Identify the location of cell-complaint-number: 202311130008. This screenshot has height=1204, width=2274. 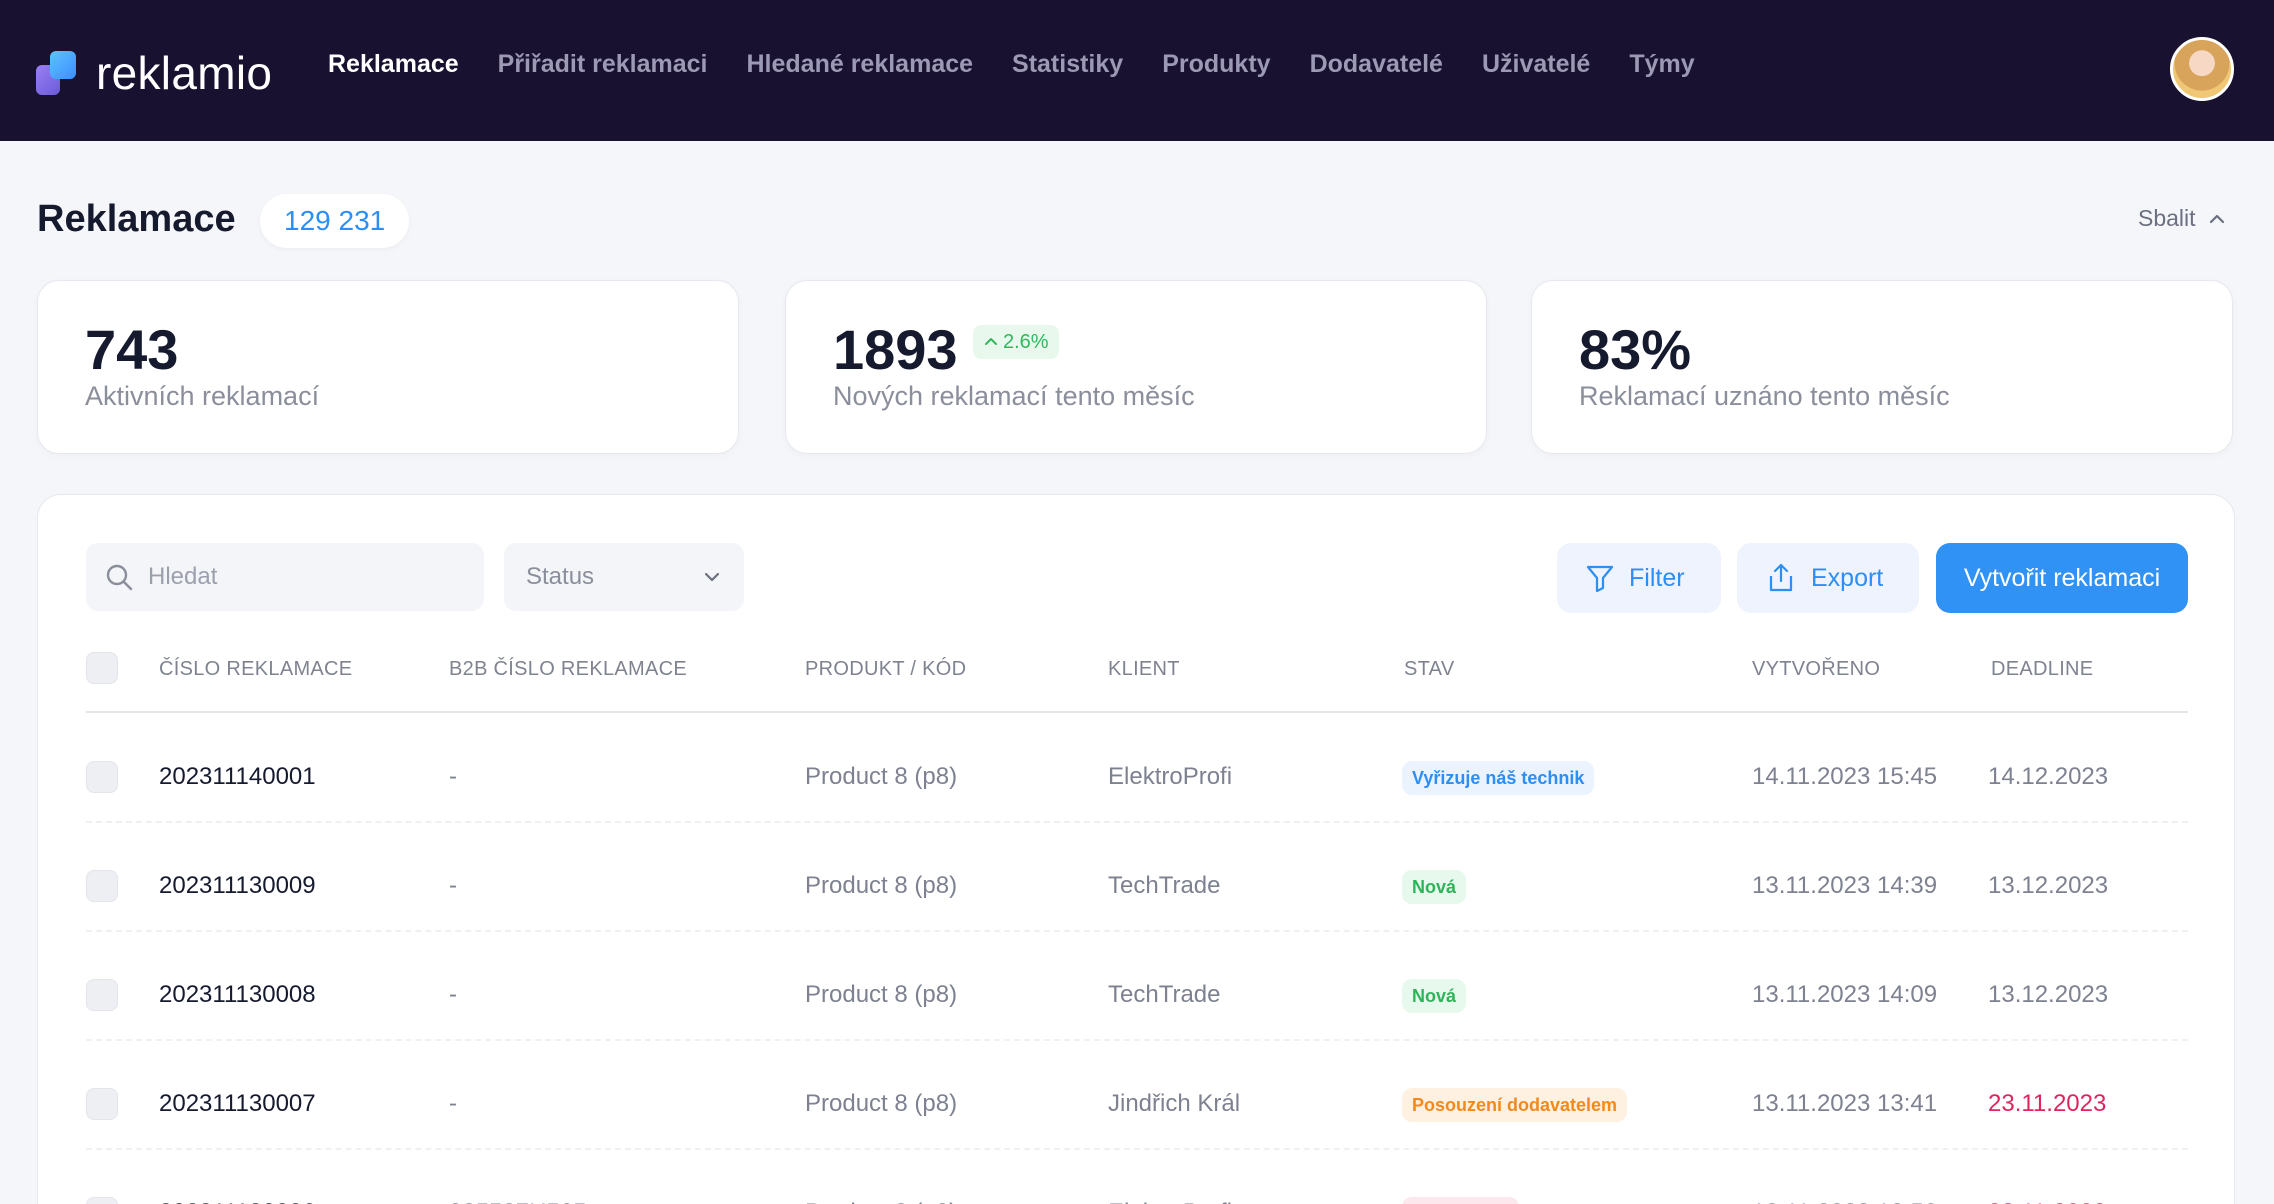
(237, 994).